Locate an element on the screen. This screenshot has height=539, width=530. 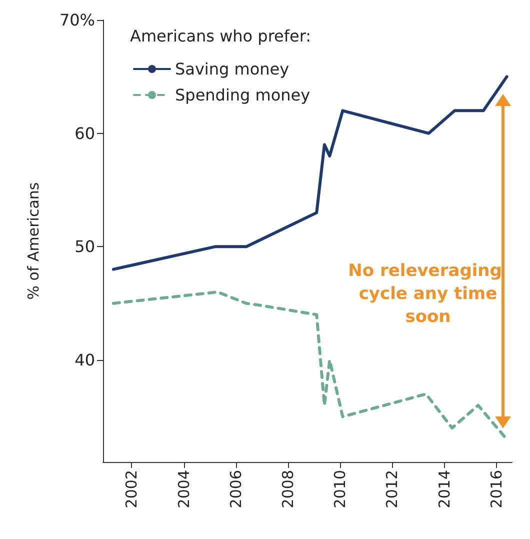
legend-label: Spending money is located at coordinates (242, 95).